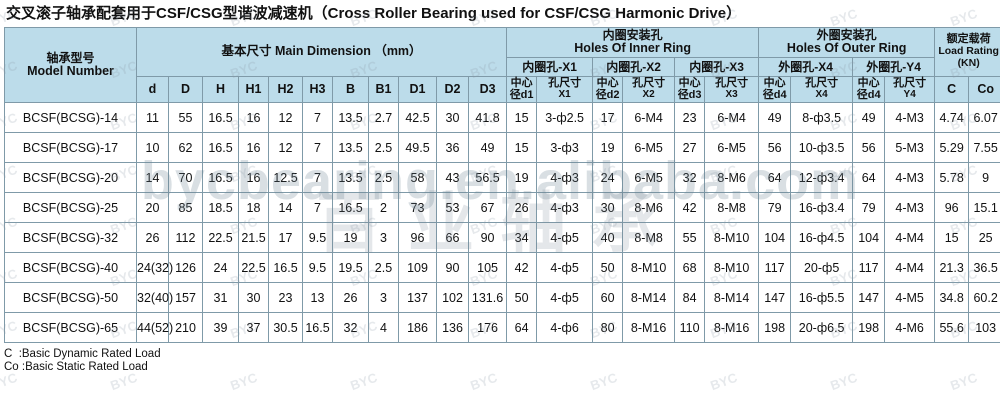  I want to click on header-hole-center-d2: 中心 径d2, so click(608, 89).